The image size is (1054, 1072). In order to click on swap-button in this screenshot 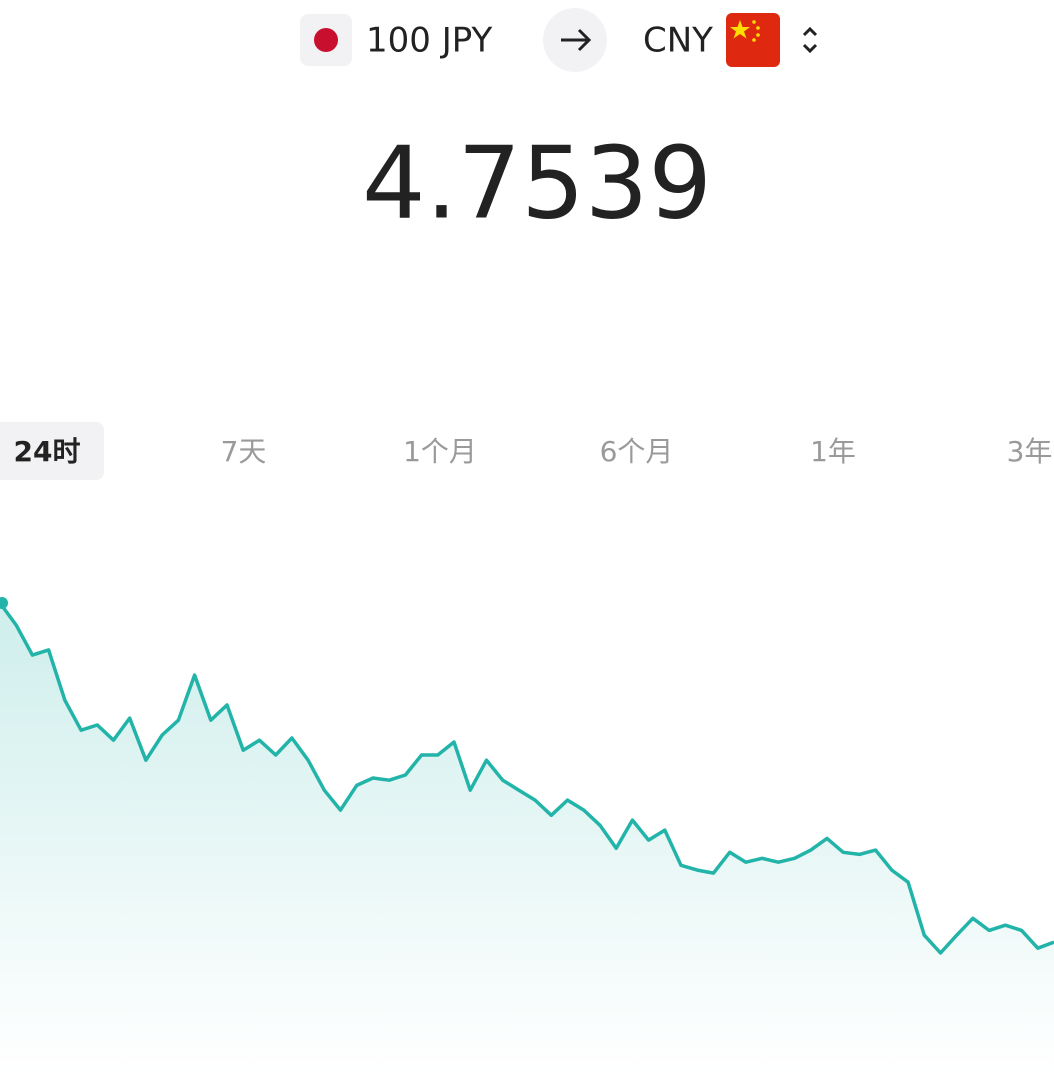, I will do `click(575, 40)`.